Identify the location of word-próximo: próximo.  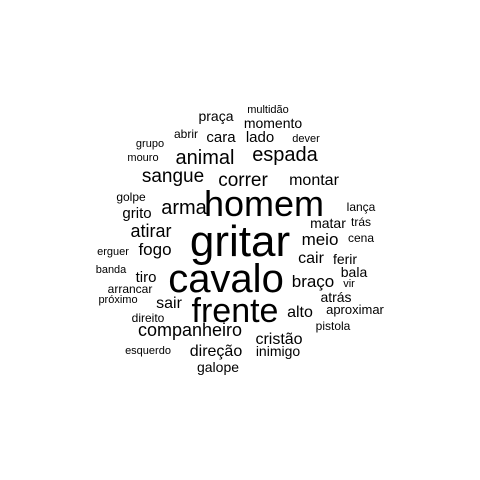
(117, 300).